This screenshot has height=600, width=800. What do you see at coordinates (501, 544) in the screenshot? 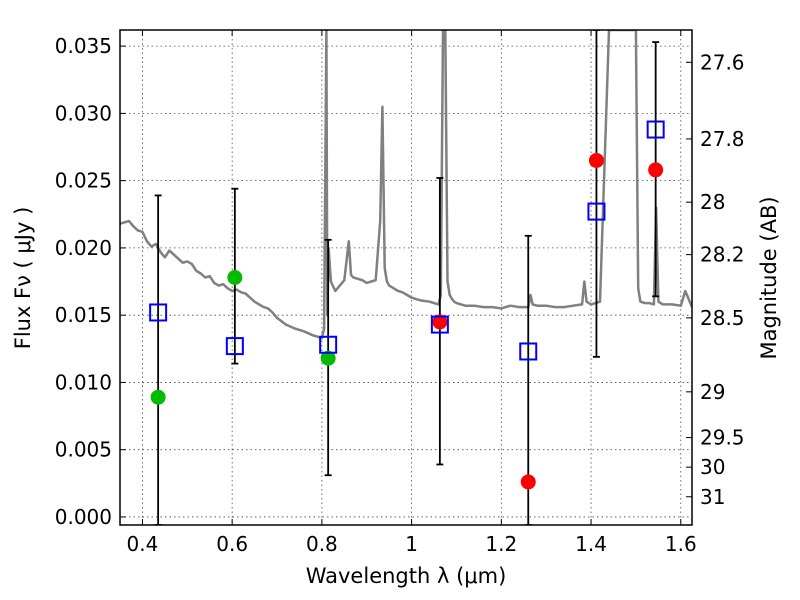
I see `x-tick-label: 1.2` at bounding box center [501, 544].